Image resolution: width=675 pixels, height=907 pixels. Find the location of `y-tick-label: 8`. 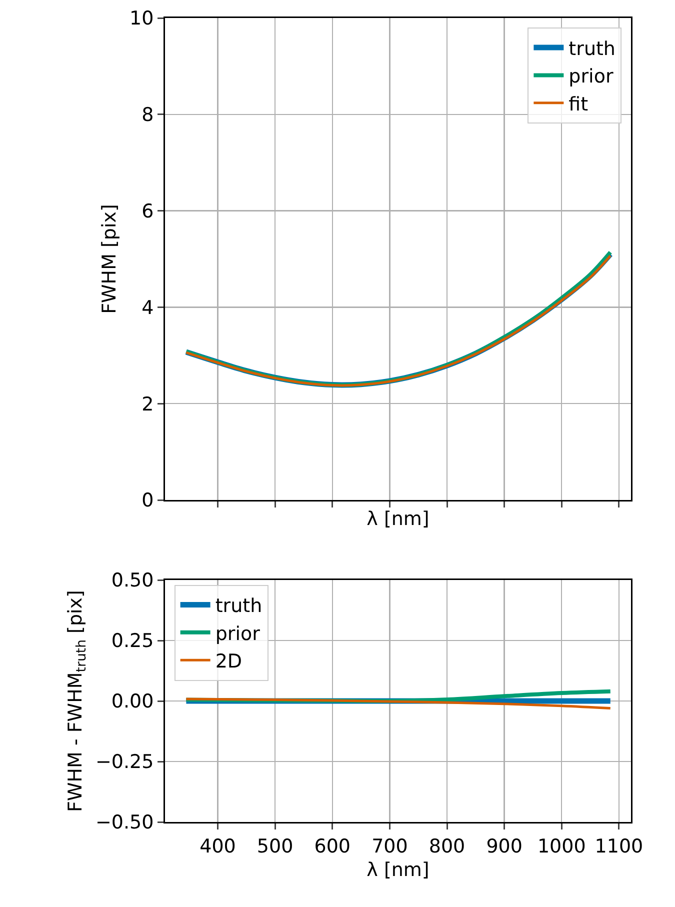

y-tick-label: 8 is located at coordinates (148, 115).